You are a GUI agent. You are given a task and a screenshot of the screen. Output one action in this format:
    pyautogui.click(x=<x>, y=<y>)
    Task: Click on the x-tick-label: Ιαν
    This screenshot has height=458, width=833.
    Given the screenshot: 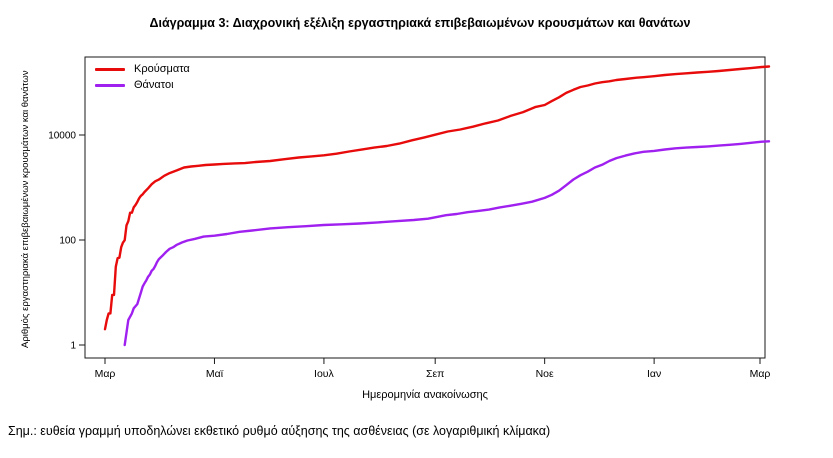 What is the action you would take?
    pyautogui.click(x=654, y=374)
    